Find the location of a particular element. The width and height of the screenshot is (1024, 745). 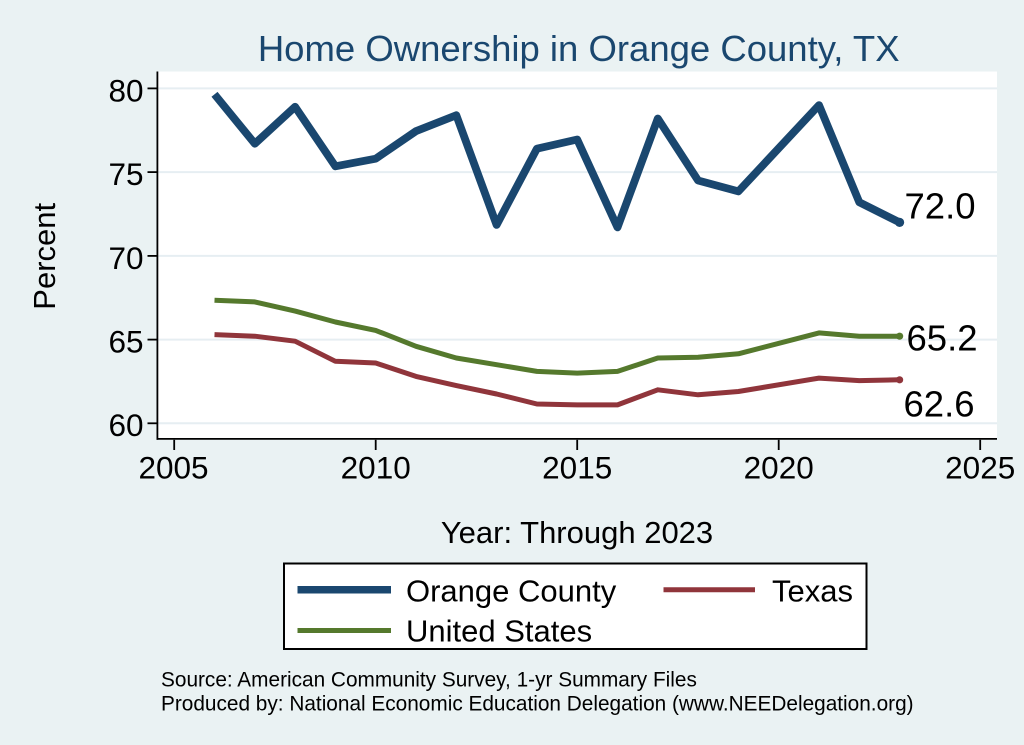

svg-text: 75 is located at coordinates (125, 174).